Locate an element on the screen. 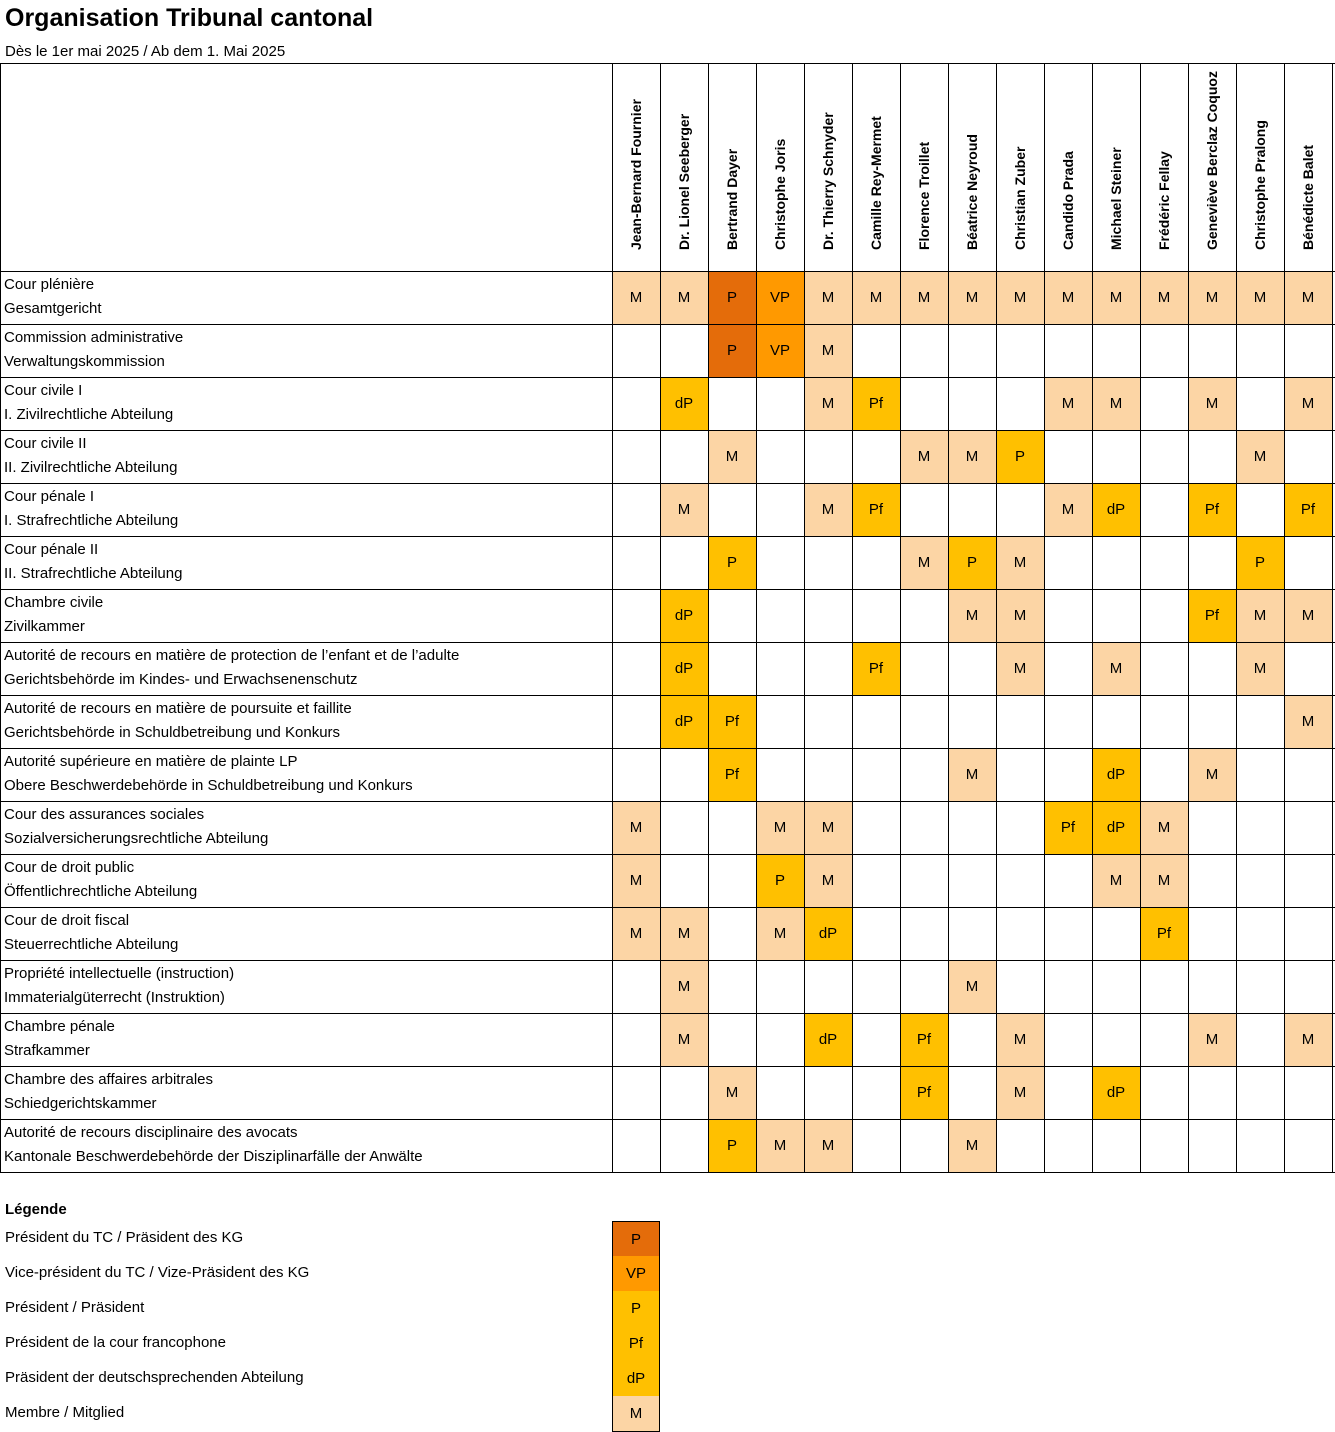  column-header-member: Frédéric Fellay is located at coordinates (1164, 166).